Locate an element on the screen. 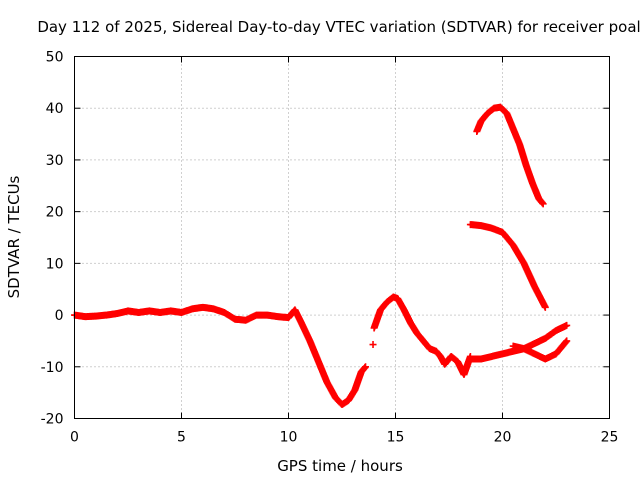 This screenshot has height=480, width=640. y-tick-label: -20 is located at coordinates (52, 420).